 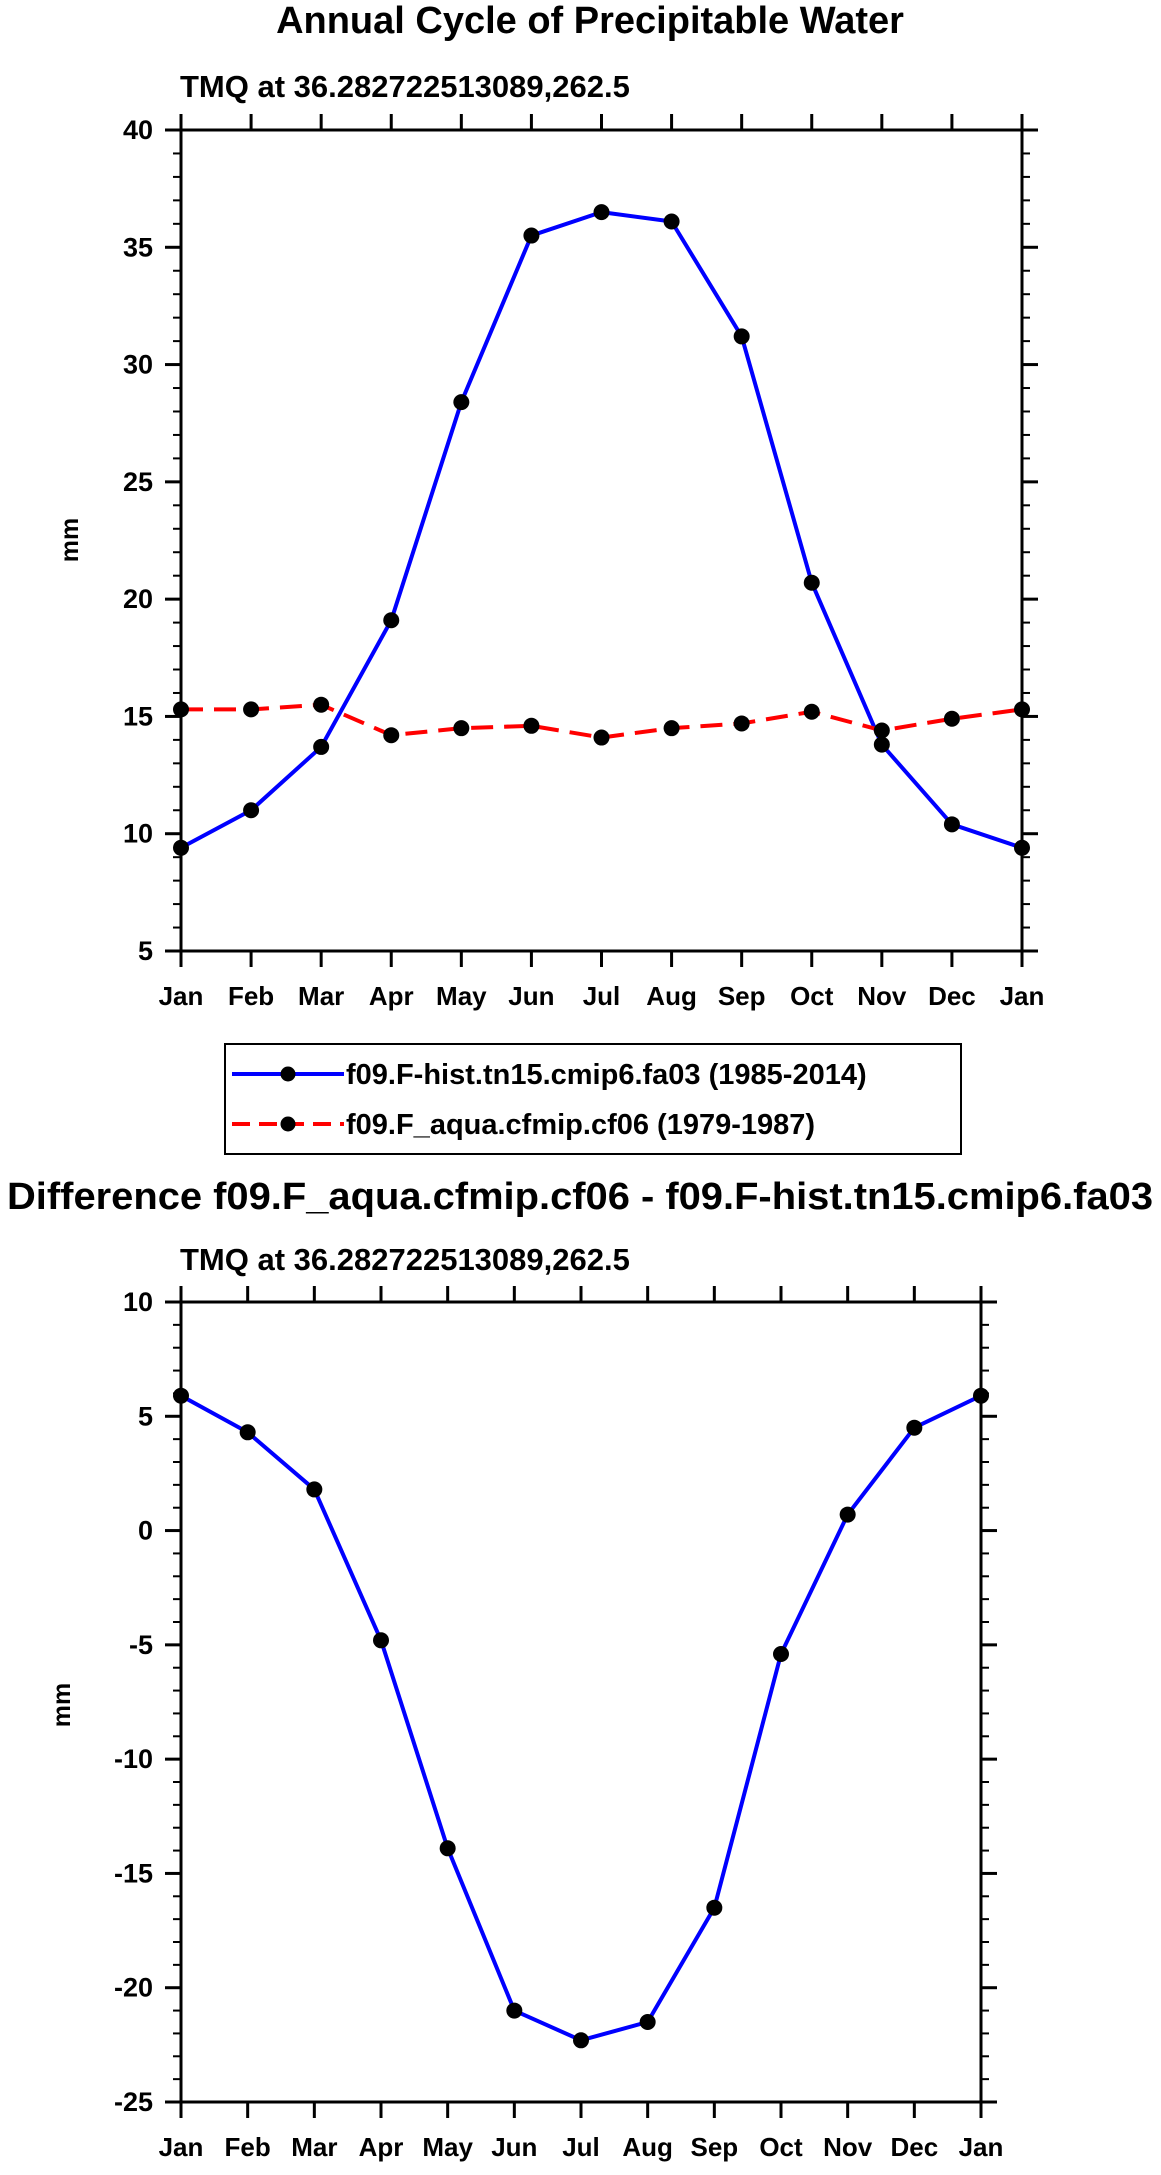 What do you see at coordinates (581, 2147) in the screenshot?
I see `x-tick-label: Jul` at bounding box center [581, 2147].